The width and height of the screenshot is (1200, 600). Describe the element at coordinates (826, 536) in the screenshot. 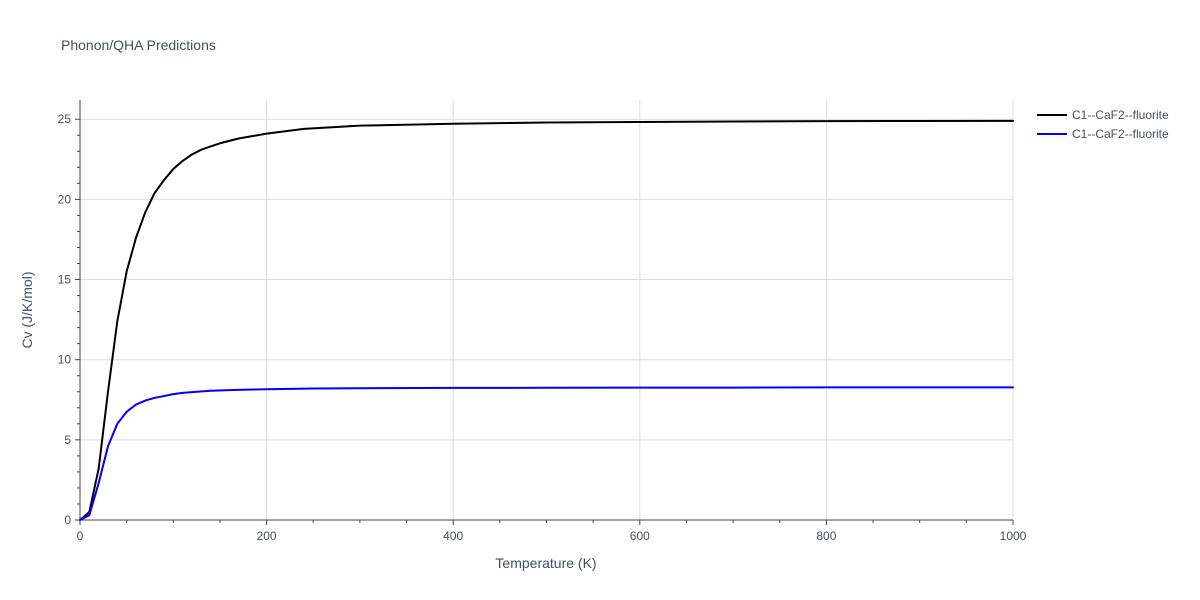

I see `x-tick-label: 800` at that location.